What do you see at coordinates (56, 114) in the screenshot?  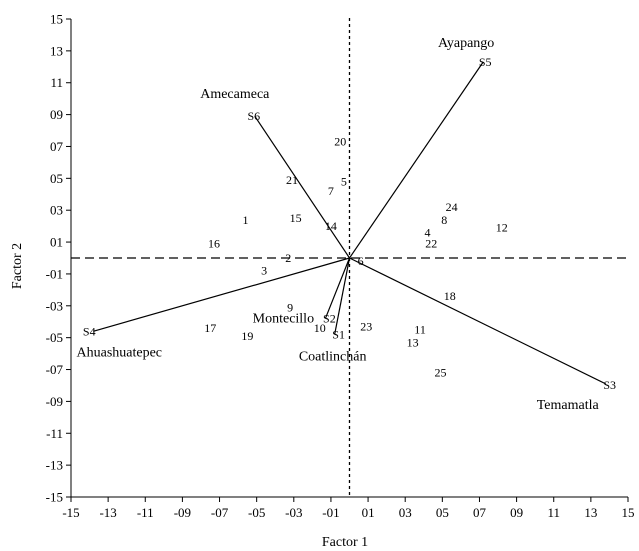 I see `y-tick-label: 09` at bounding box center [56, 114].